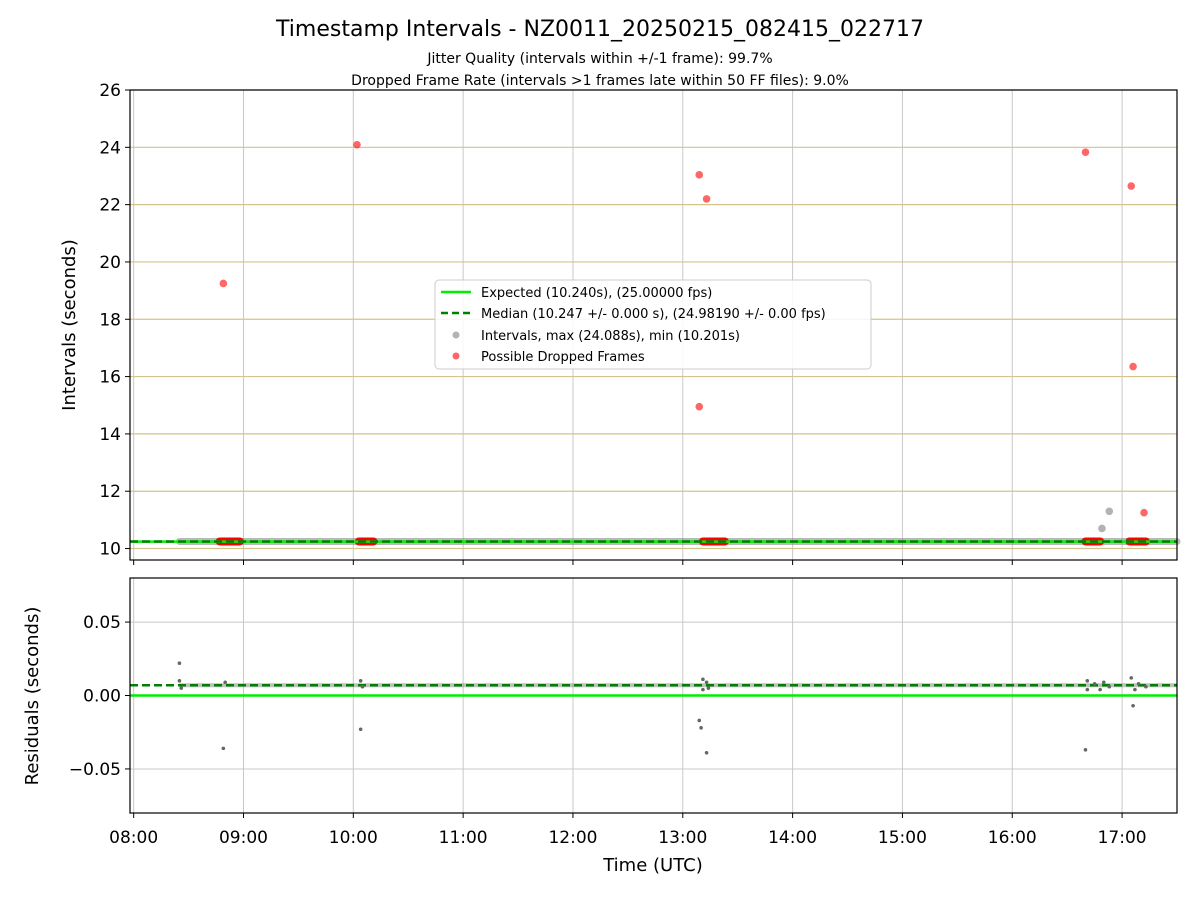 This screenshot has height=900, width=1200. I want to click on bottom-xtick-label-7: 15:00, so click(902, 838).